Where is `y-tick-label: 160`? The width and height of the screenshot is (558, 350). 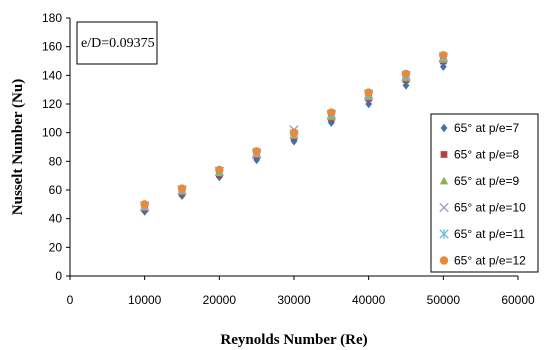 y-tick-label: 160 is located at coordinates (52, 47).